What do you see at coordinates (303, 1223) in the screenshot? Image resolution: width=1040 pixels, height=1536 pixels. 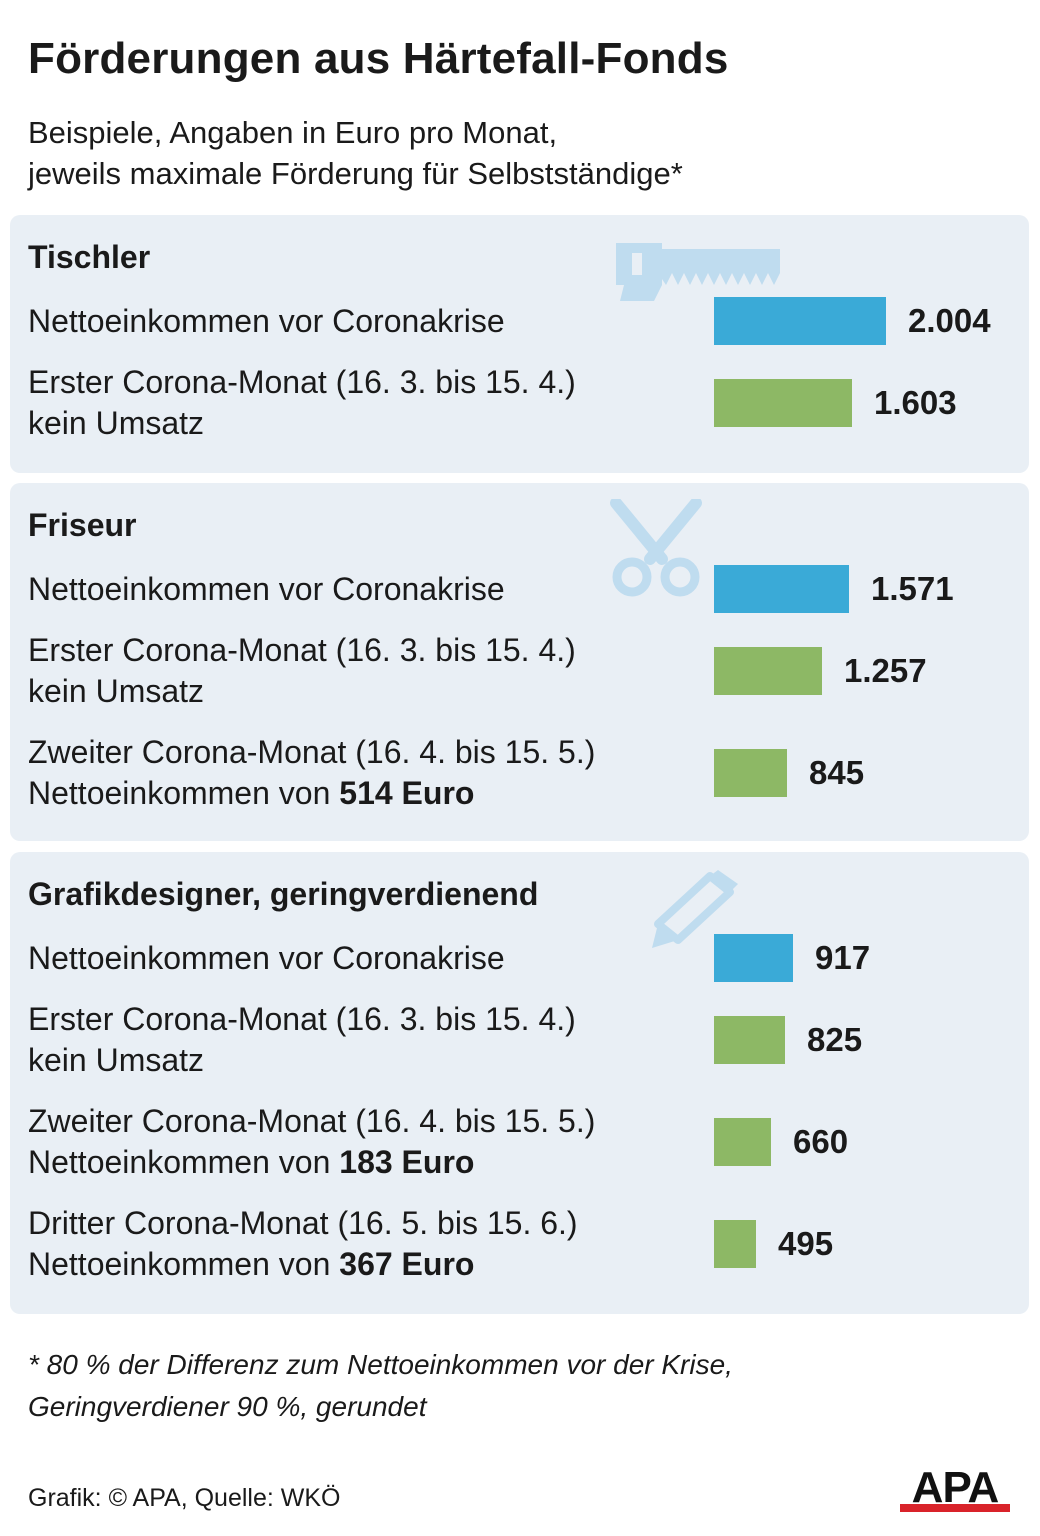 I see `category-label-line-1: Dritter Corona-Monat (16. 5. bis 15. 6.)` at bounding box center [303, 1223].